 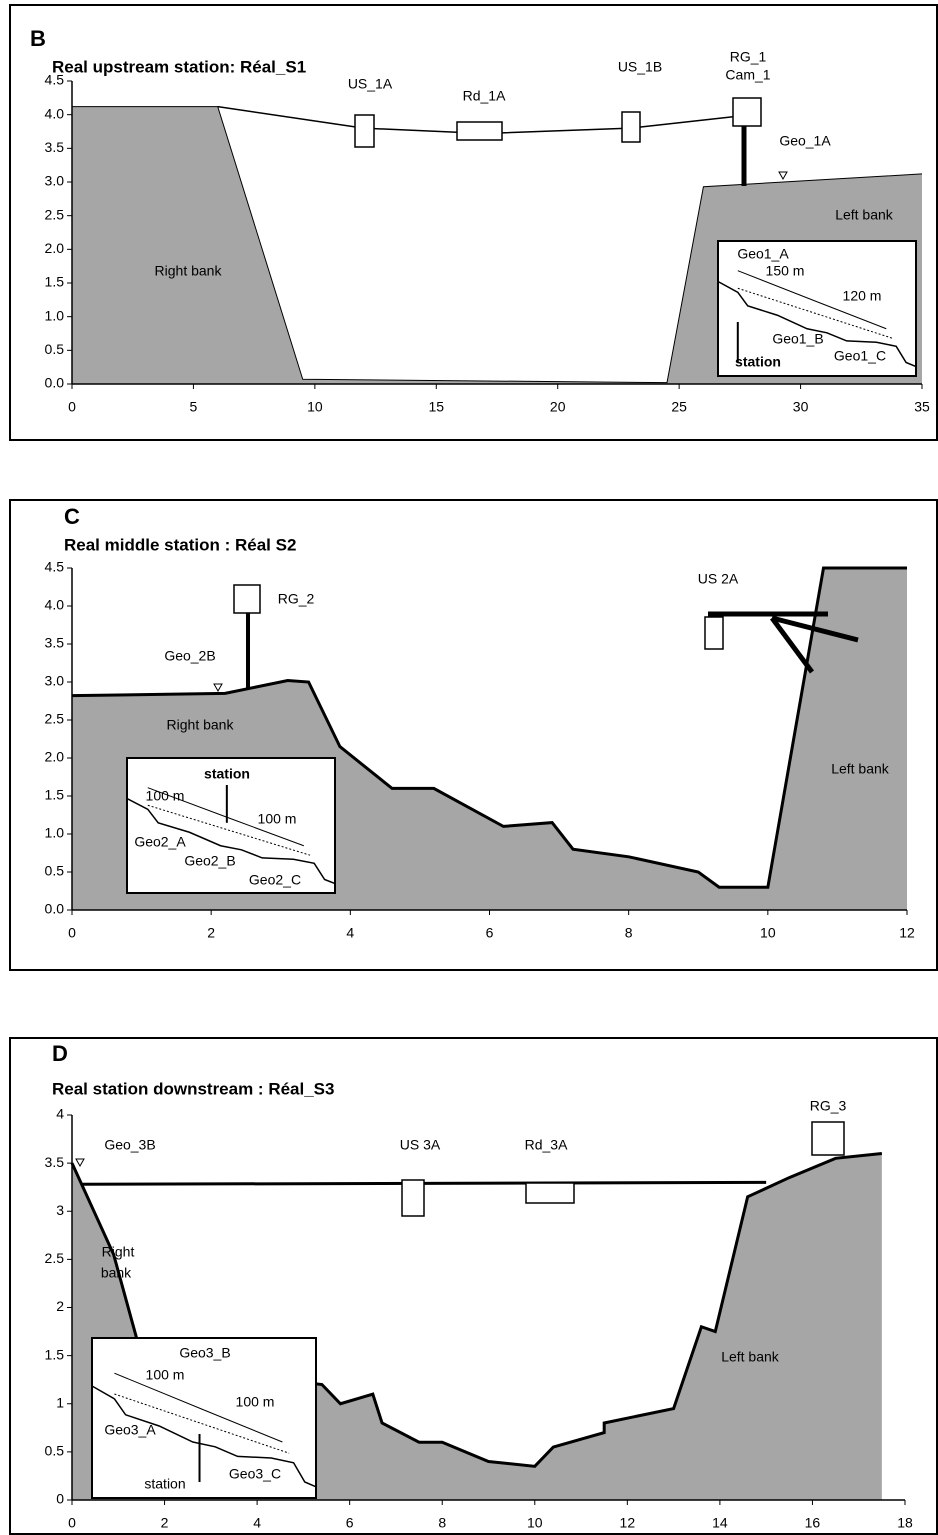 I want to click on y-tick-label: 1, so click(x=60, y=1402).